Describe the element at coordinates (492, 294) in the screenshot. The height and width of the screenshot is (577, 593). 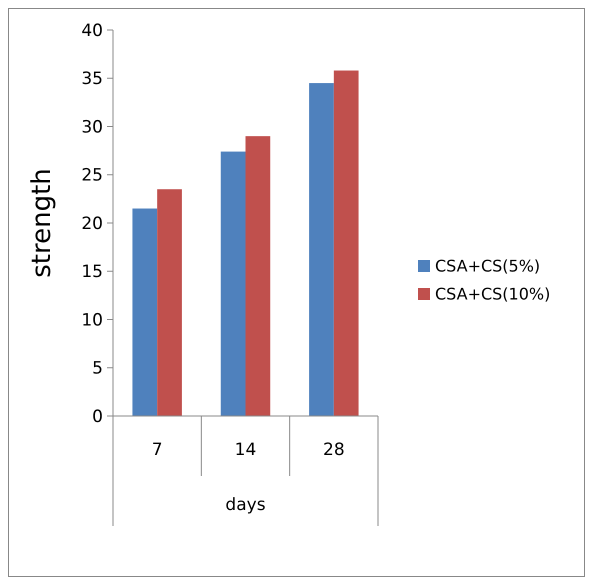
I see `legend-label: CSA+CS(10%)` at that location.